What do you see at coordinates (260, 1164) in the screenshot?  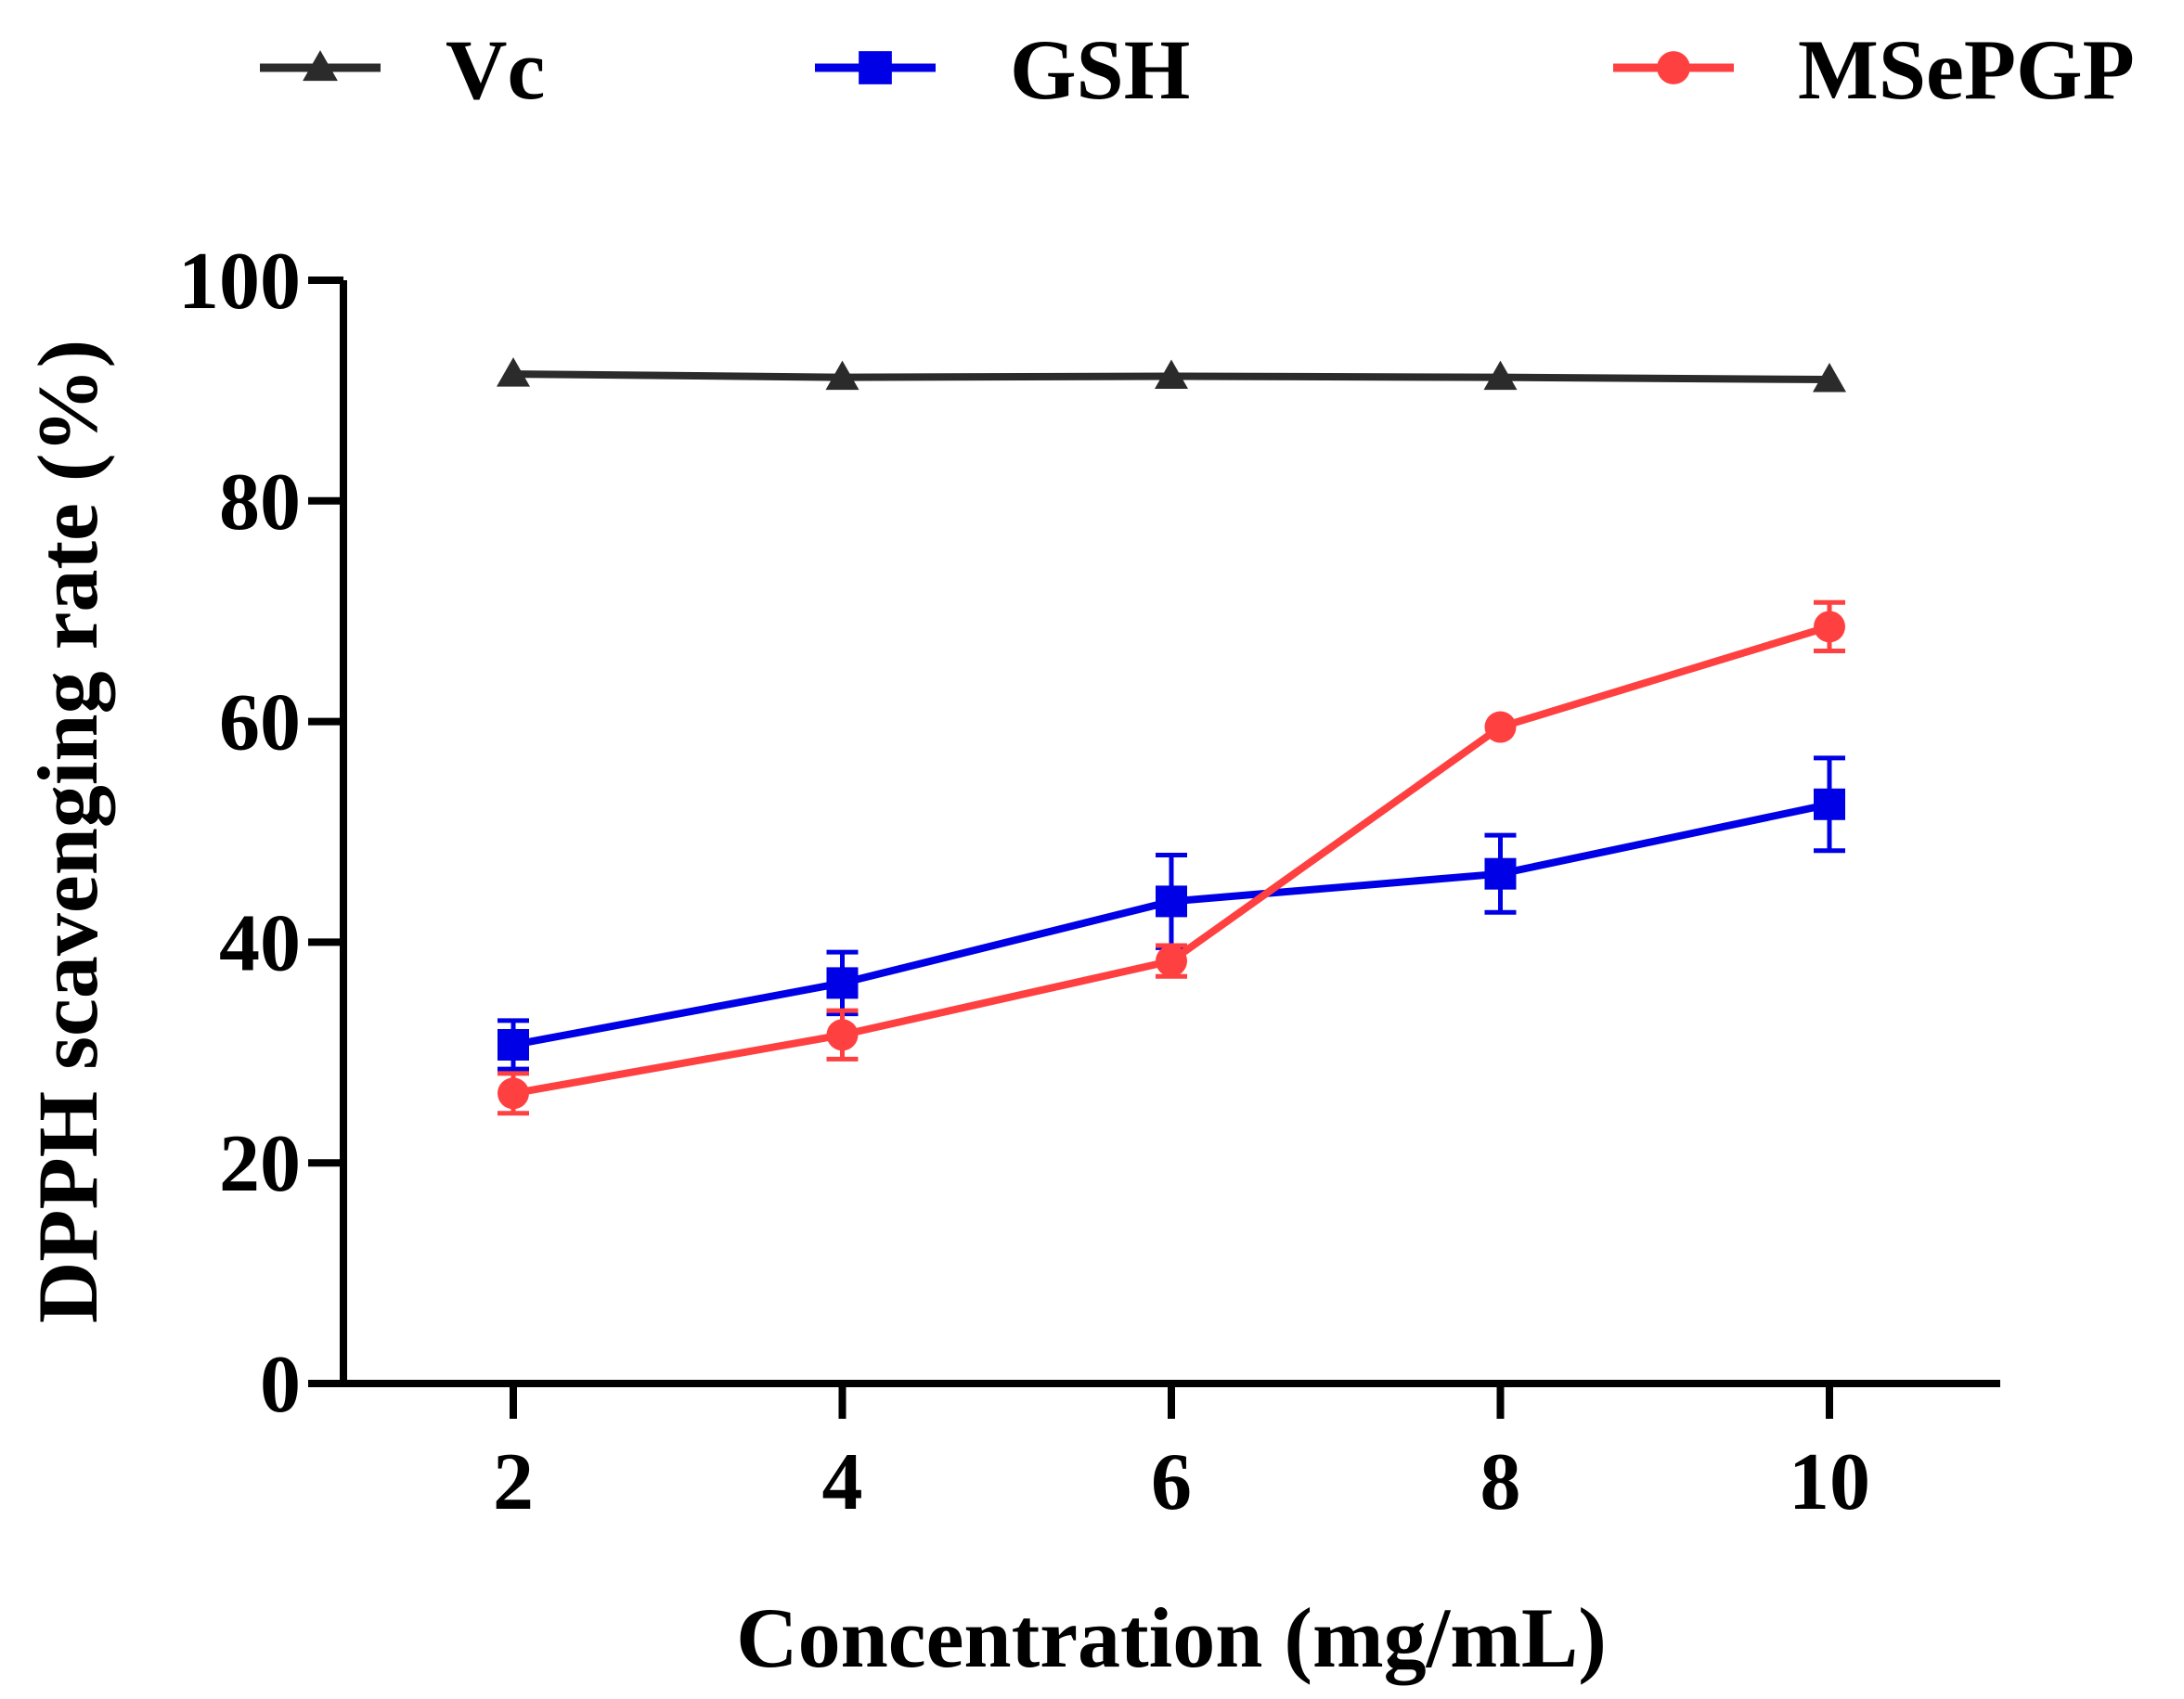 I see `y-tick-label: 20` at bounding box center [260, 1164].